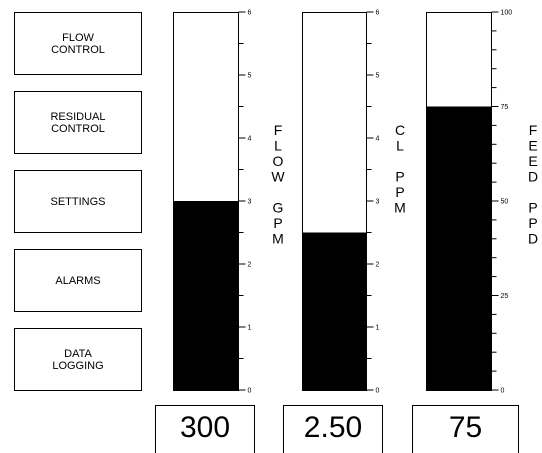  What do you see at coordinates (278, 208) in the screenshot?
I see `label-letter: G` at bounding box center [278, 208].